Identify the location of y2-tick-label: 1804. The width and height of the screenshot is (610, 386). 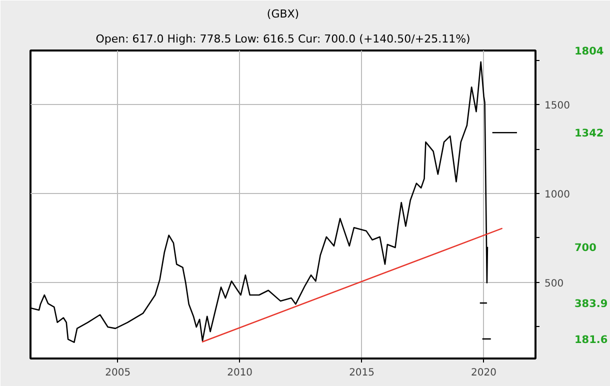
(589, 52).